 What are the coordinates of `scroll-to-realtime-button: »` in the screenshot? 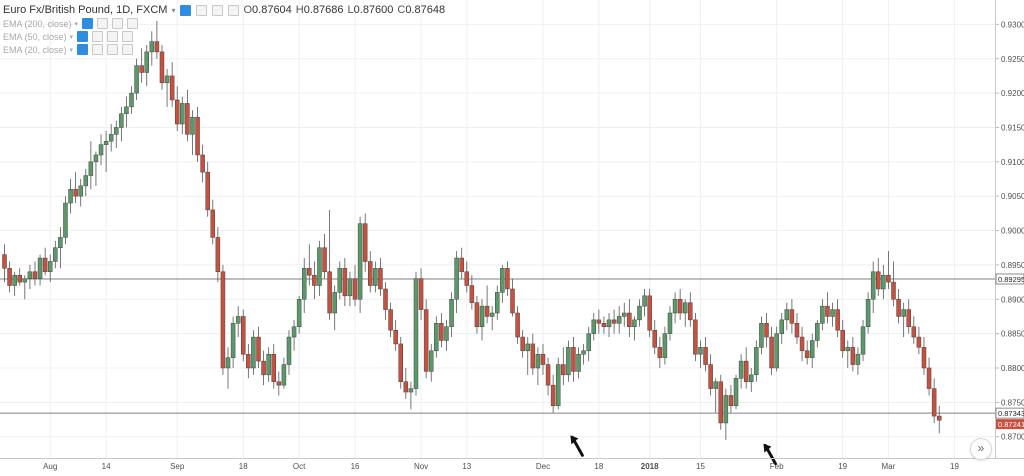 It's located at (981, 449).